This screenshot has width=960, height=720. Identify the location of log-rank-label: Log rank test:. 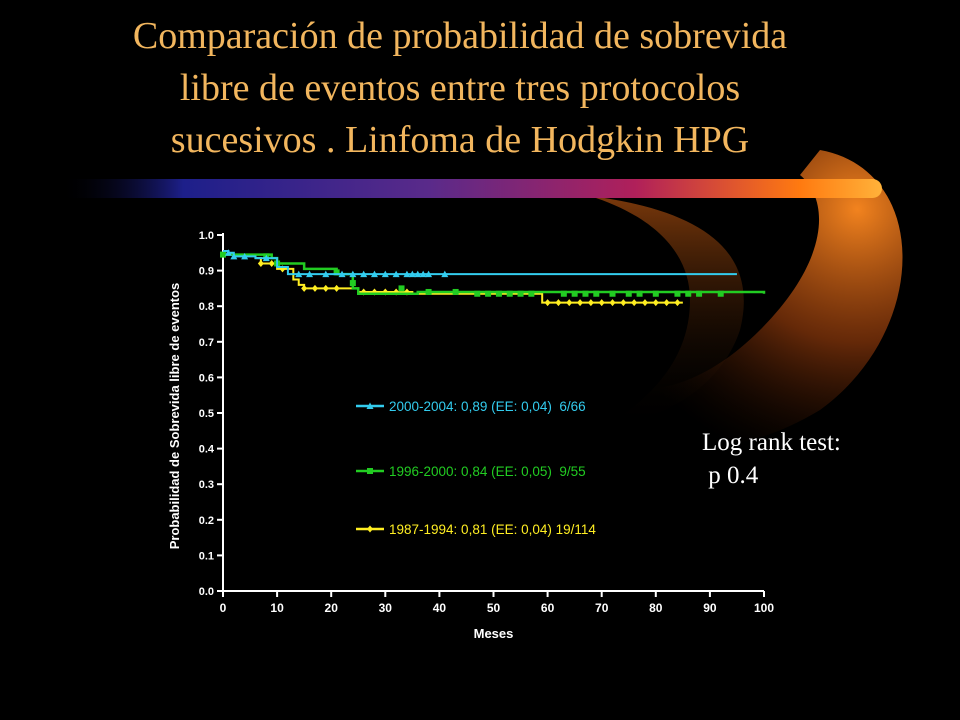
(771, 442).